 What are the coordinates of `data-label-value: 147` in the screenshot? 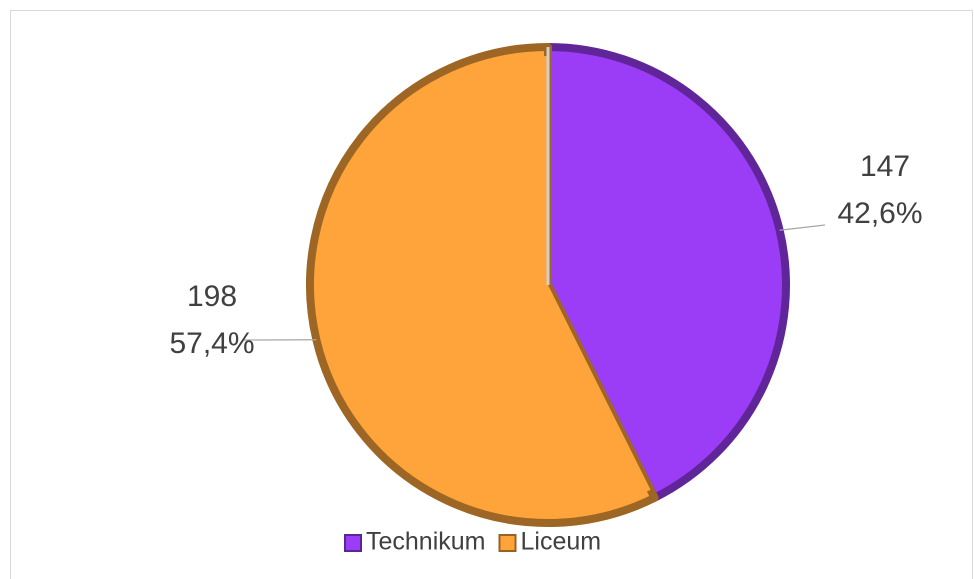 It's located at (885, 166).